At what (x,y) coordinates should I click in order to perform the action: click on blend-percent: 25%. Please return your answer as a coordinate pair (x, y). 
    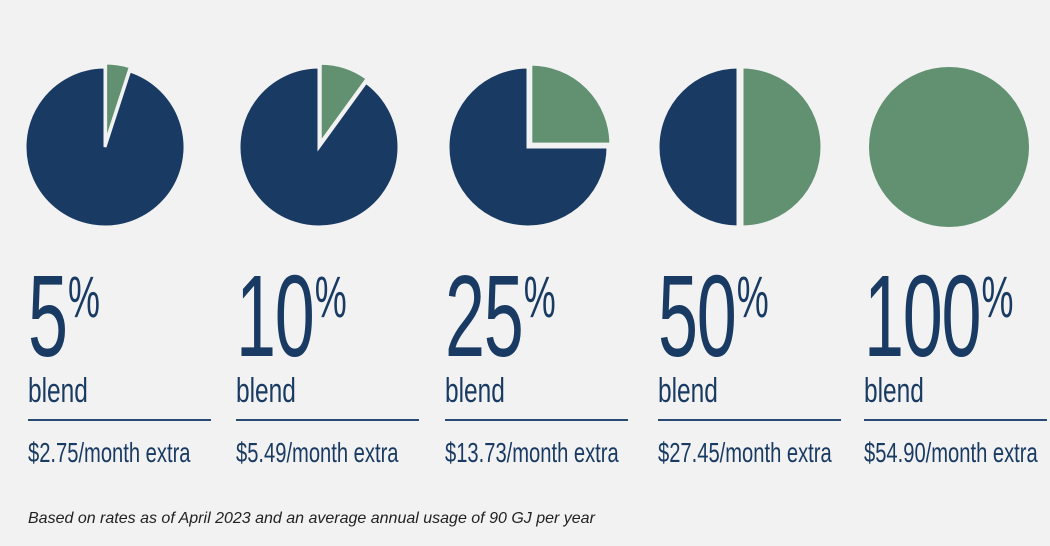
    Looking at the image, I should click on (500, 316).